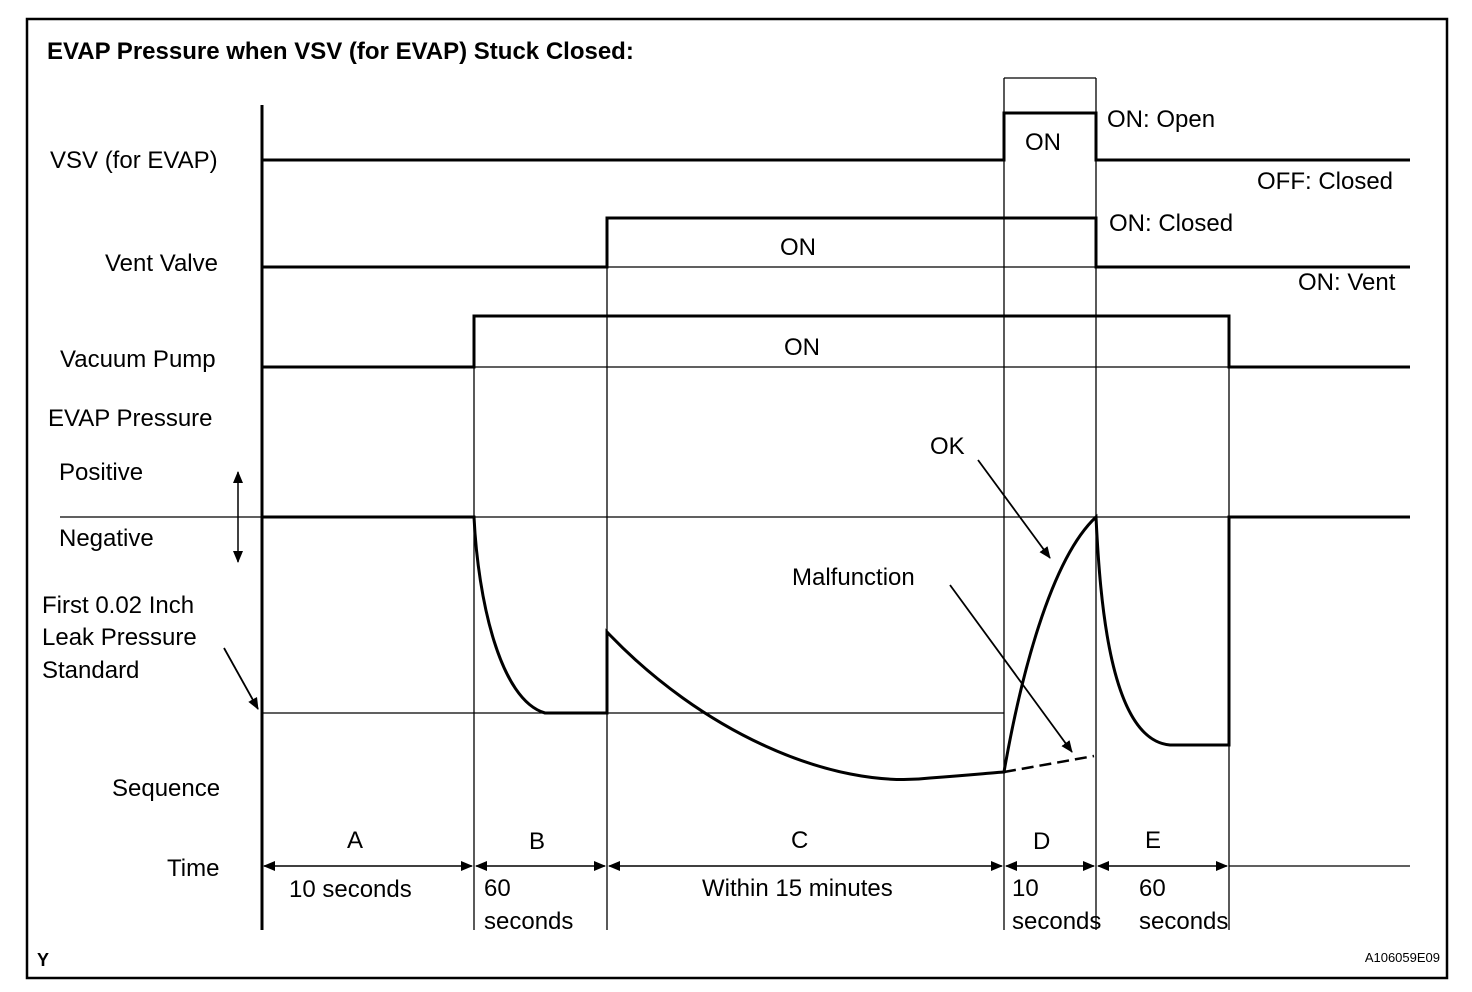  Describe the element at coordinates (118, 605) in the screenshot. I see `label-leak-standard-1: First 0.02 Inch` at that location.